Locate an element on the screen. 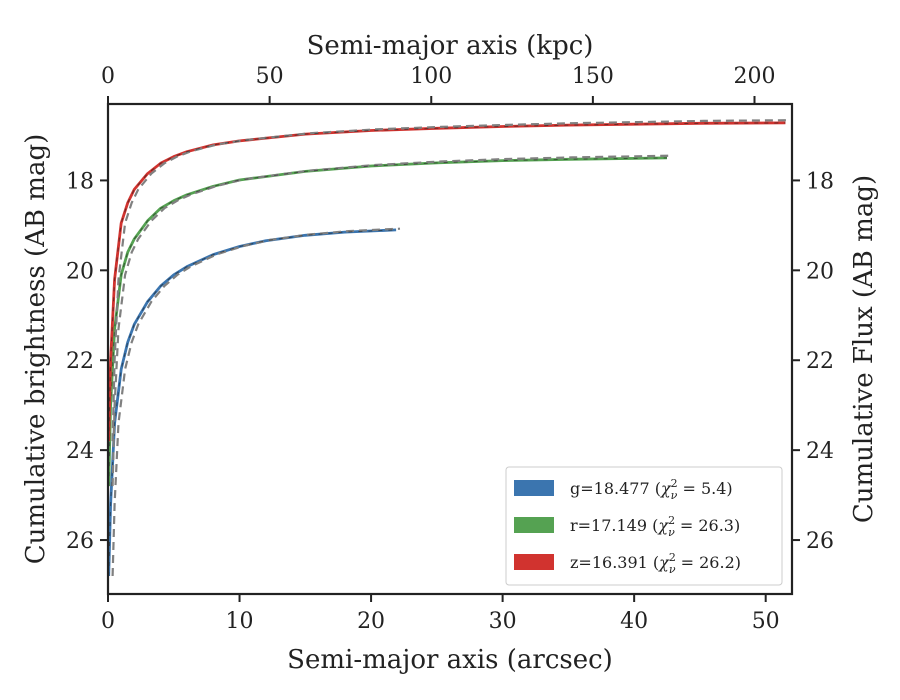 Image resolution: width=900 pixels, height=700 pixels. legend-box is located at coordinates (644, 526).